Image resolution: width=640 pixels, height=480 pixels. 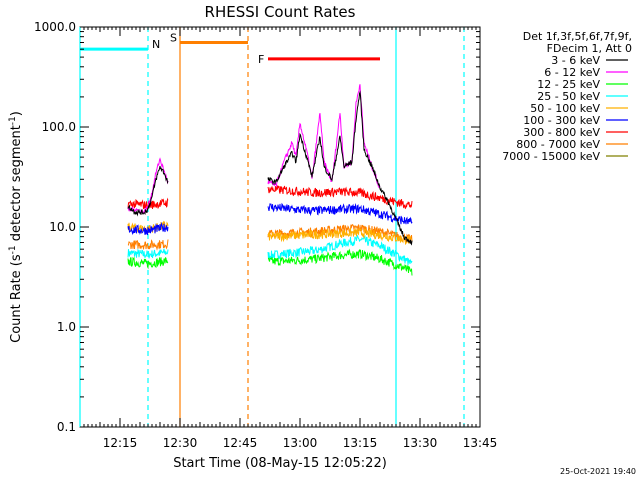 I want to click on annotations: NS F, so click(x=230, y=48).